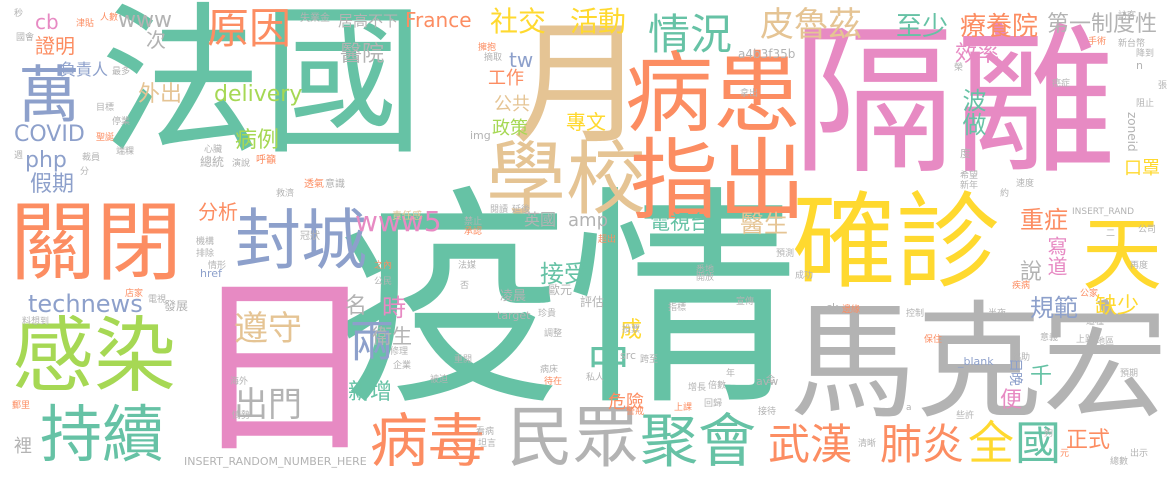 This screenshot has width=1175, height=482. I want to click on word-全-small: 全, so click(771, 380).